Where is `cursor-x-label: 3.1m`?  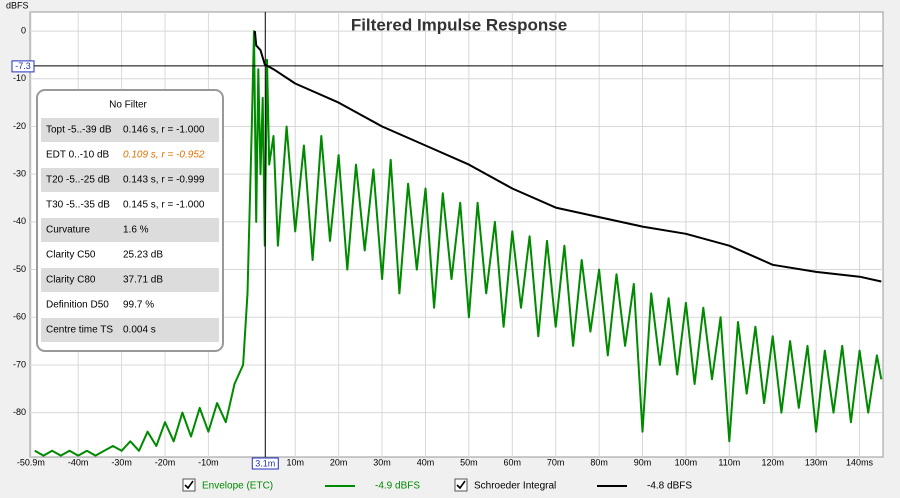
cursor-x-label: 3.1m is located at coordinates (265, 463).